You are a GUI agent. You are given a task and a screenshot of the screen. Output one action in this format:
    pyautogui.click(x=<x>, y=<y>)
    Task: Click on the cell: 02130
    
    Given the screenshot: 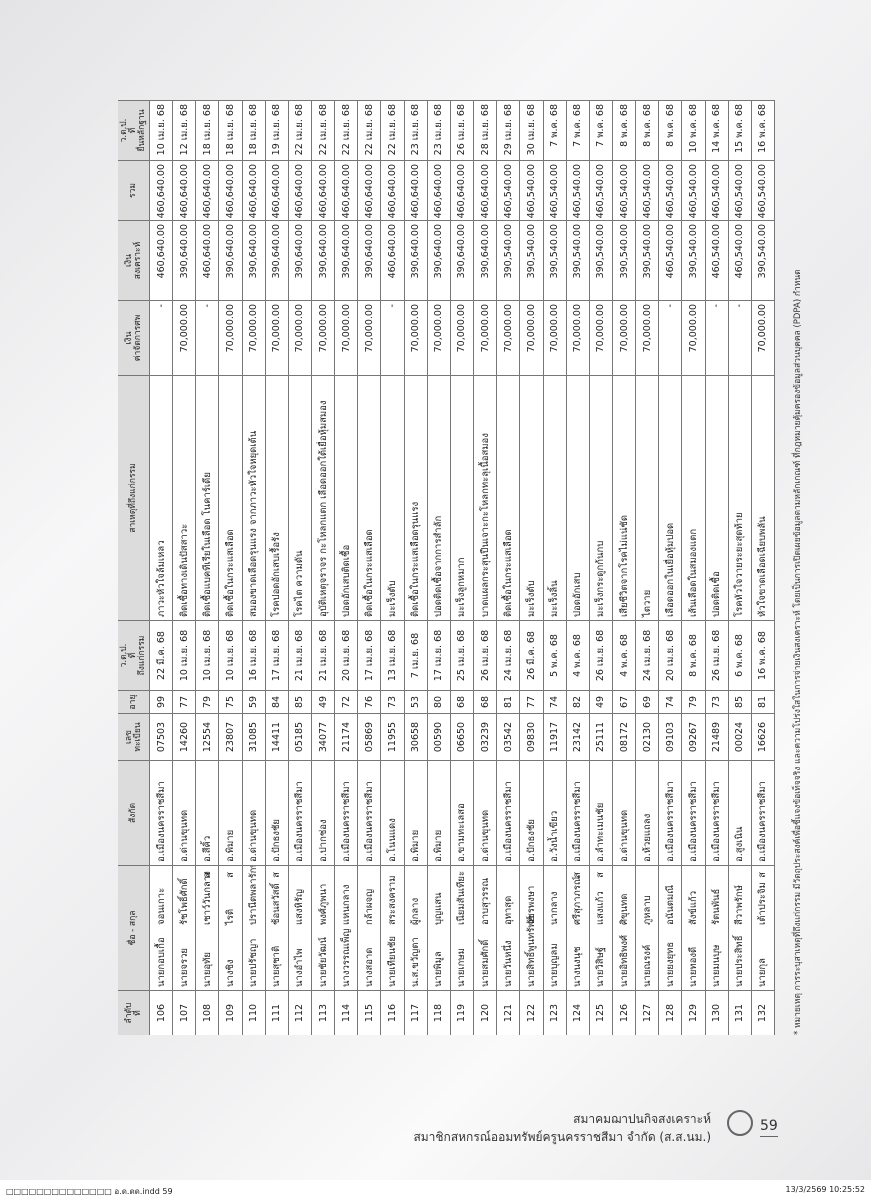 What is the action you would take?
    pyautogui.click(x=648, y=736)
    